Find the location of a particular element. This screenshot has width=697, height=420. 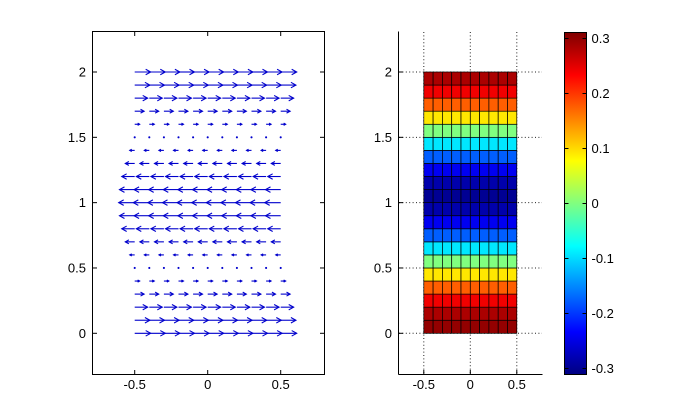

y-tick-label: 0.5 is located at coordinates (77, 267).